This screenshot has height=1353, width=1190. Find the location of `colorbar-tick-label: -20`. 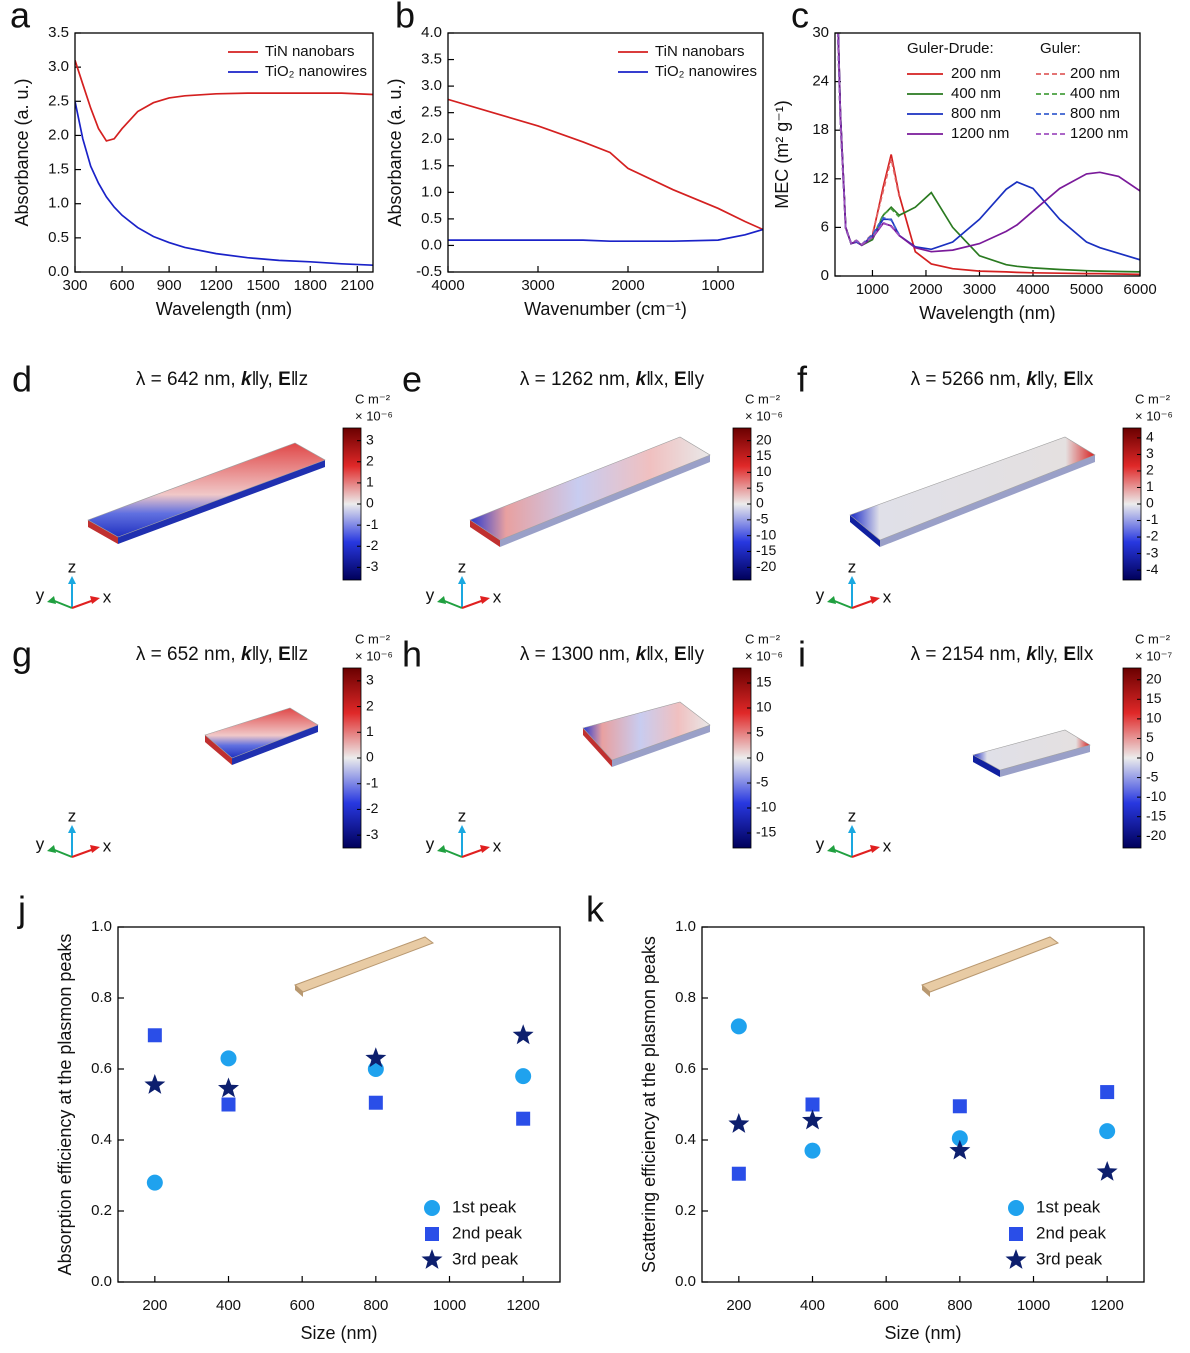

colorbar-tick-label: -20 is located at coordinates (1156, 835).